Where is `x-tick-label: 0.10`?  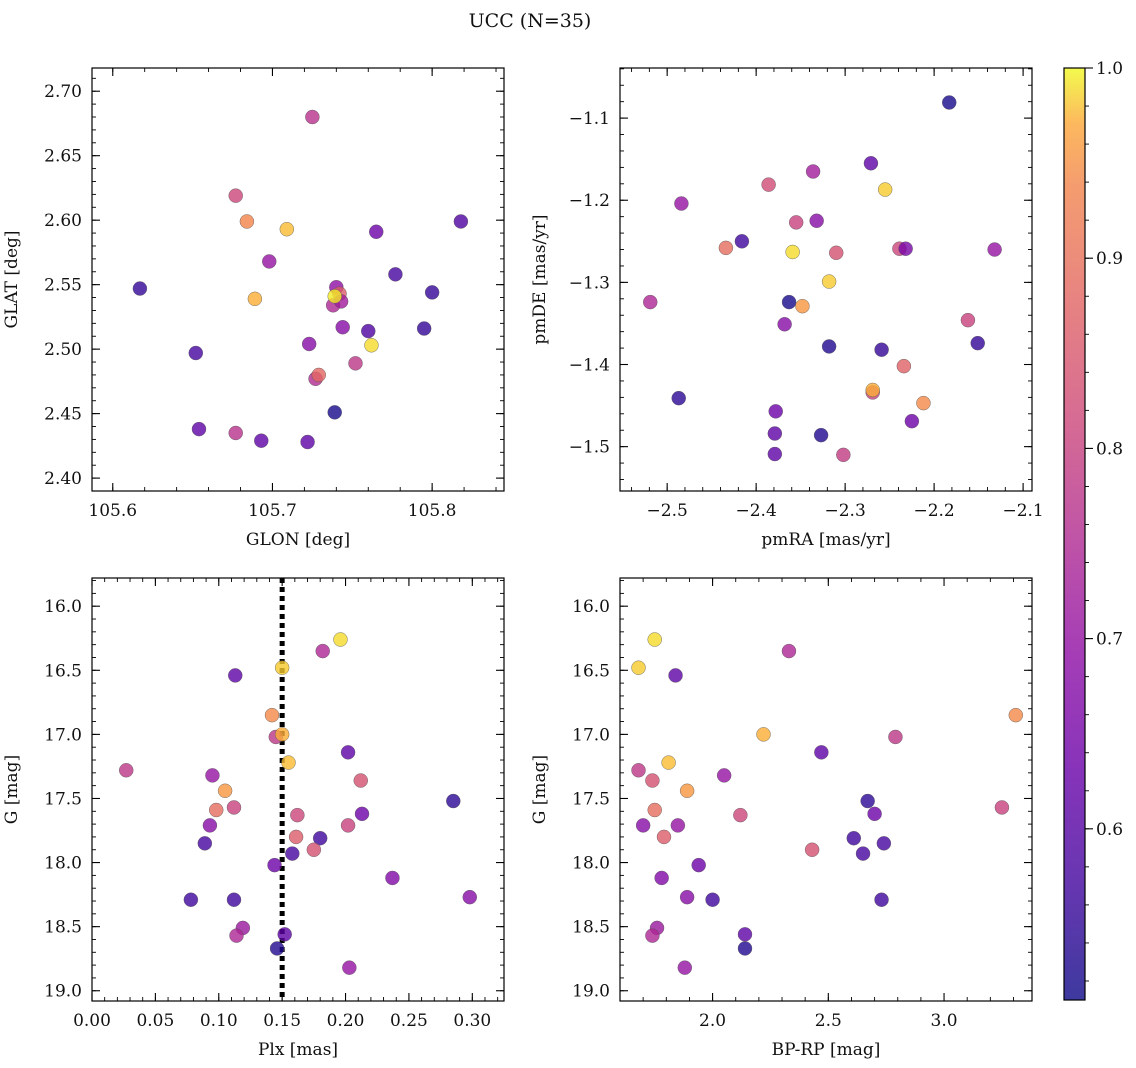
x-tick-label: 0.10 is located at coordinates (219, 1021).